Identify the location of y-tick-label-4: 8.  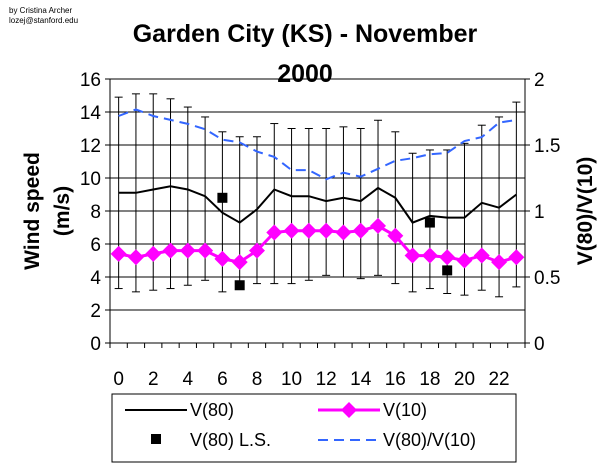
(95, 212).